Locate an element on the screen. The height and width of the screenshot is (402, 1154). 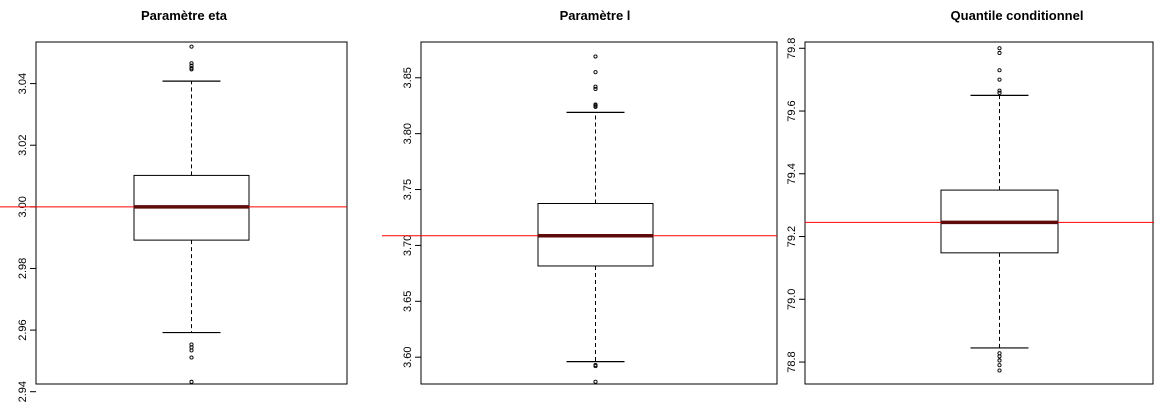
y-tick-label: 79.4 is located at coordinates (792, 173).